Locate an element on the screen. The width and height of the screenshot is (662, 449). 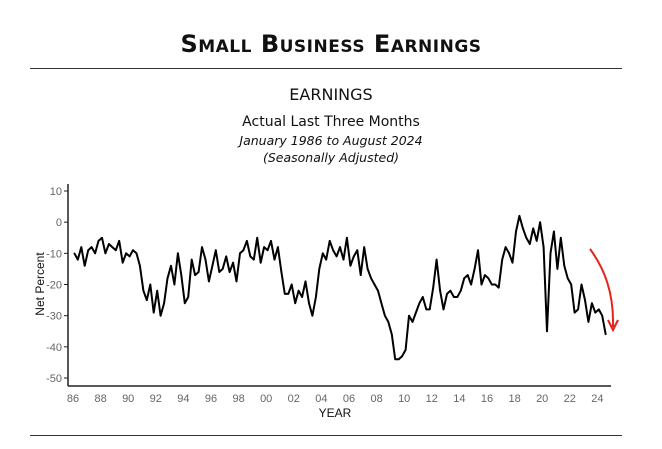
page-title: Small Business Earnings is located at coordinates (331, 44).